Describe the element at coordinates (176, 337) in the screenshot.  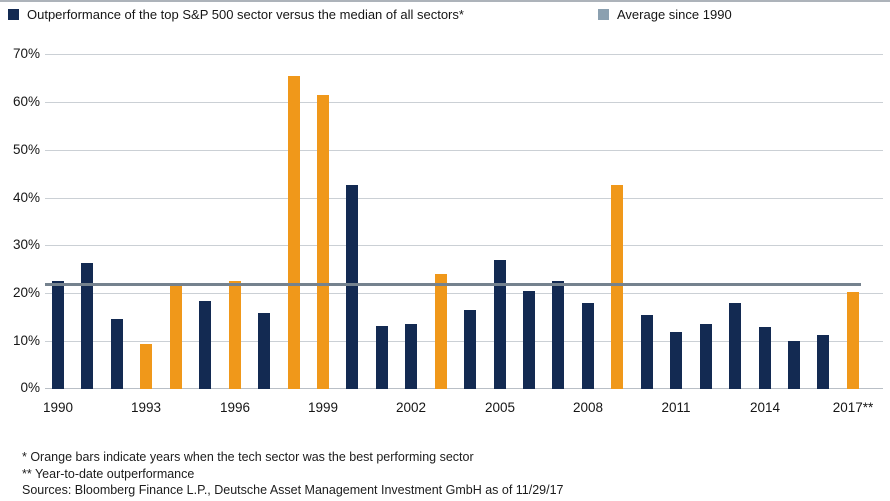
I see `bar-1994` at that location.